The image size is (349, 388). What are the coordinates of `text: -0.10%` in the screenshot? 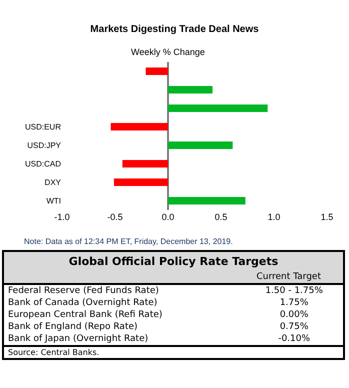 It's located at (294, 339).